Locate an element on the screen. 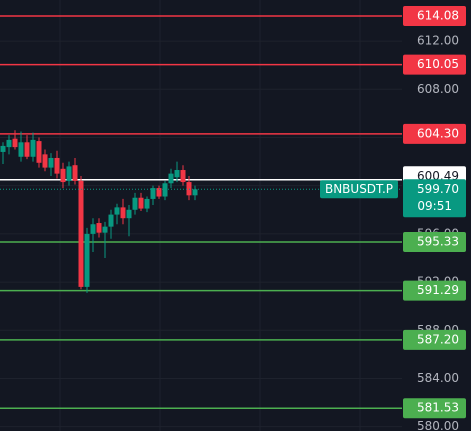 Image resolution: width=471 pixels, height=431 pixels. symbol-label: BNBUSDT.P is located at coordinates (359, 189).